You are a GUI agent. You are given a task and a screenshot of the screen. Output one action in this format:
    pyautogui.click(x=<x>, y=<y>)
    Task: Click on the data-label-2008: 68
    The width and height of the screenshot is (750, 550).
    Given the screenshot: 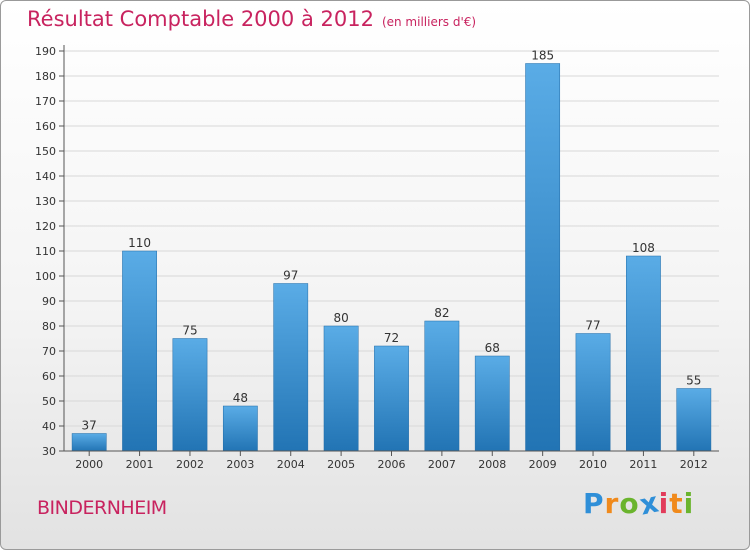 What is the action you would take?
    pyautogui.click(x=492, y=348)
    